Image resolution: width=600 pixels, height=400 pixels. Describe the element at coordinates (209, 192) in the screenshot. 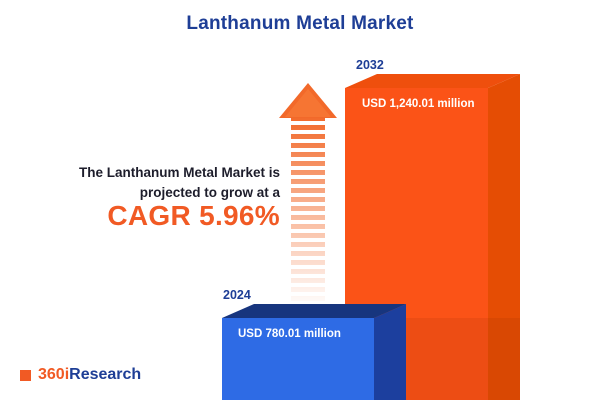

I see `annotation-line-2: projected to grow at a` at that location.